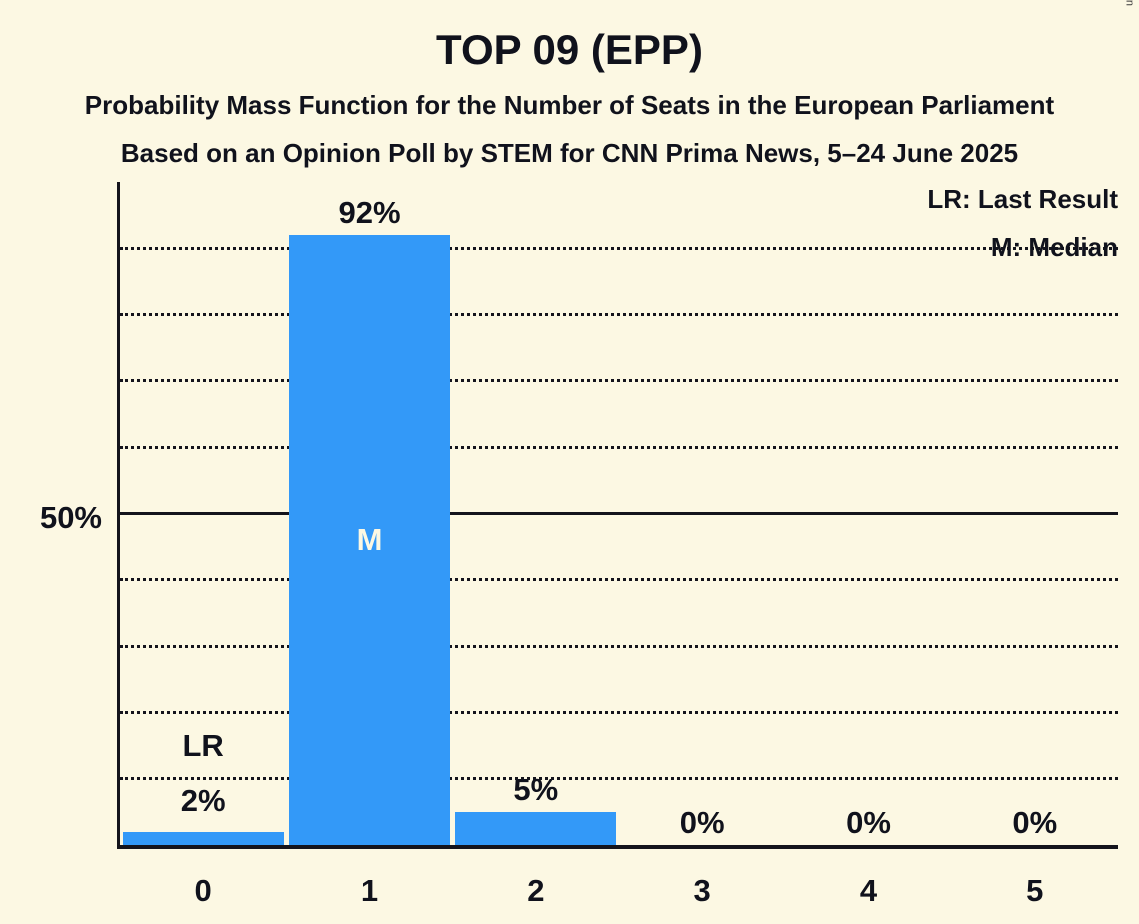 The width and height of the screenshot is (1139, 924). Describe the element at coordinates (203, 773) in the screenshot. I see `bar-value-label-0: LR 2%` at that location.